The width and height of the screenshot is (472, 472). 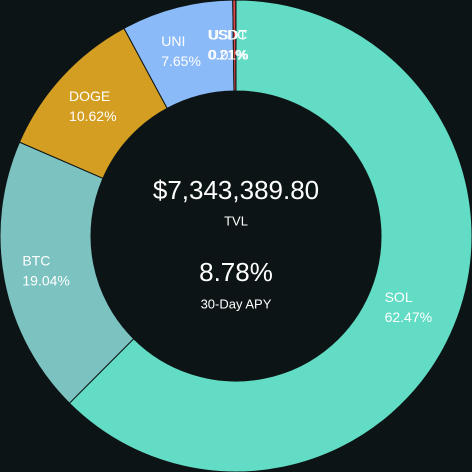 I want to click on apy-label: 30-Day APY, so click(x=236, y=303).